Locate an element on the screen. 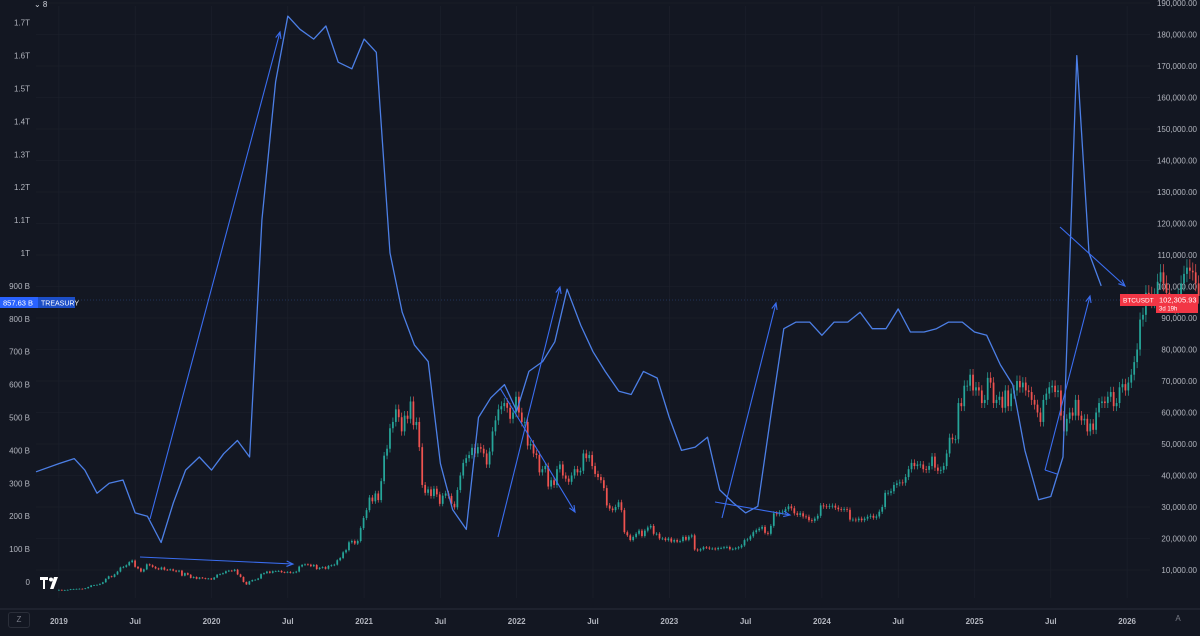 This screenshot has width=1200, height=636. timezone-button: Z is located at coordinates (19, 620).